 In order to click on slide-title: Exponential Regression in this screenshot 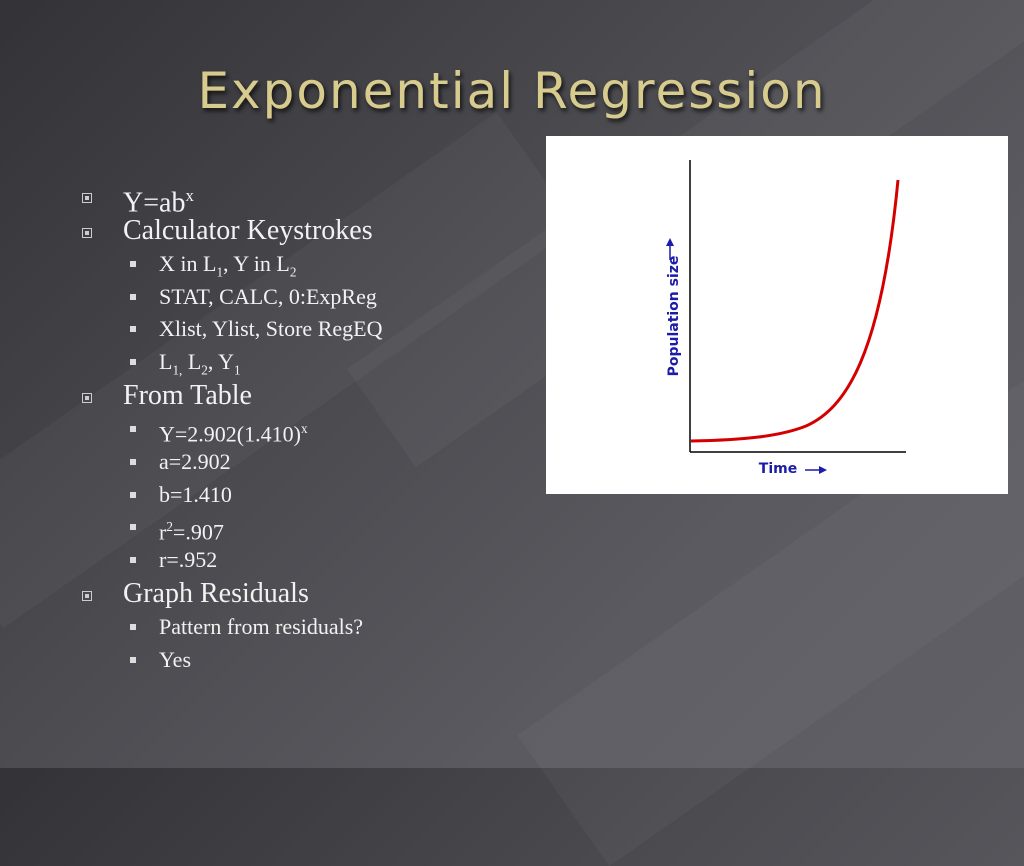, I will do `click(512, 91)`.